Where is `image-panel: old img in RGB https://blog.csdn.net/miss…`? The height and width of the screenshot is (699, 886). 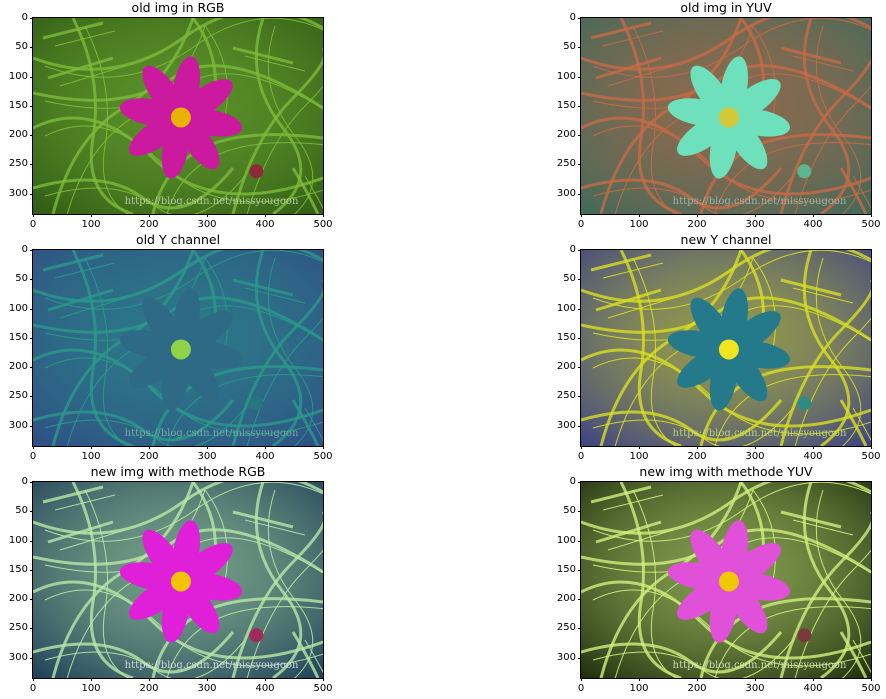
image-panel: old img in RGB https://blog.csdn.net/miss… is located at coordinates (170, 115).